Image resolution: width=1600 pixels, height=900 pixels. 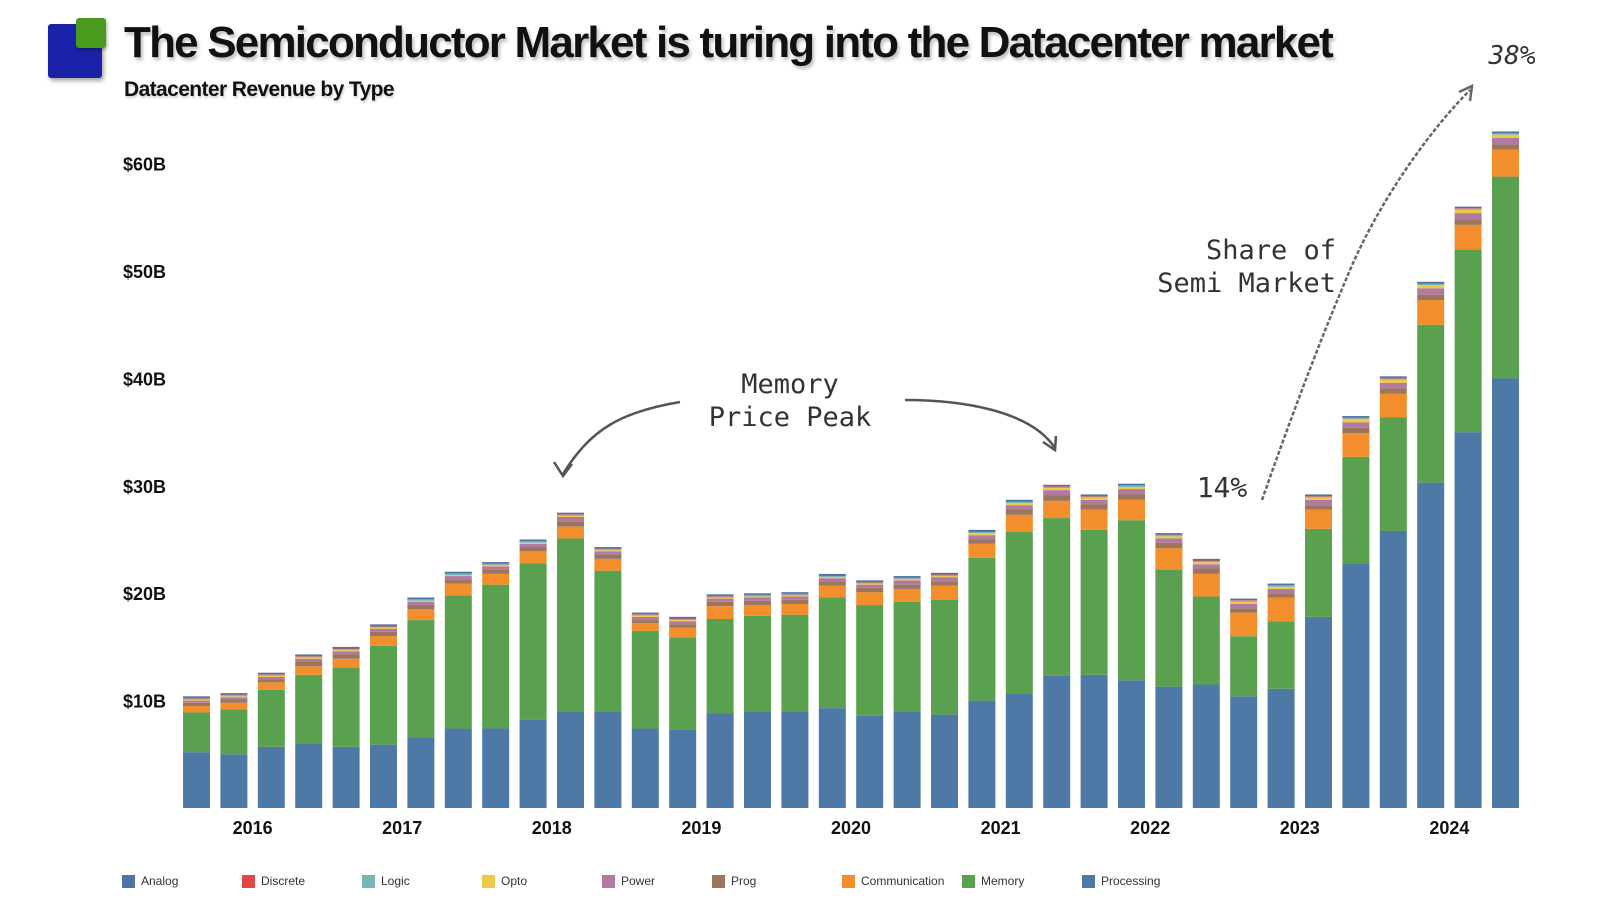 I want to click on legend-label: Discrete, so click(x=283, y=881).